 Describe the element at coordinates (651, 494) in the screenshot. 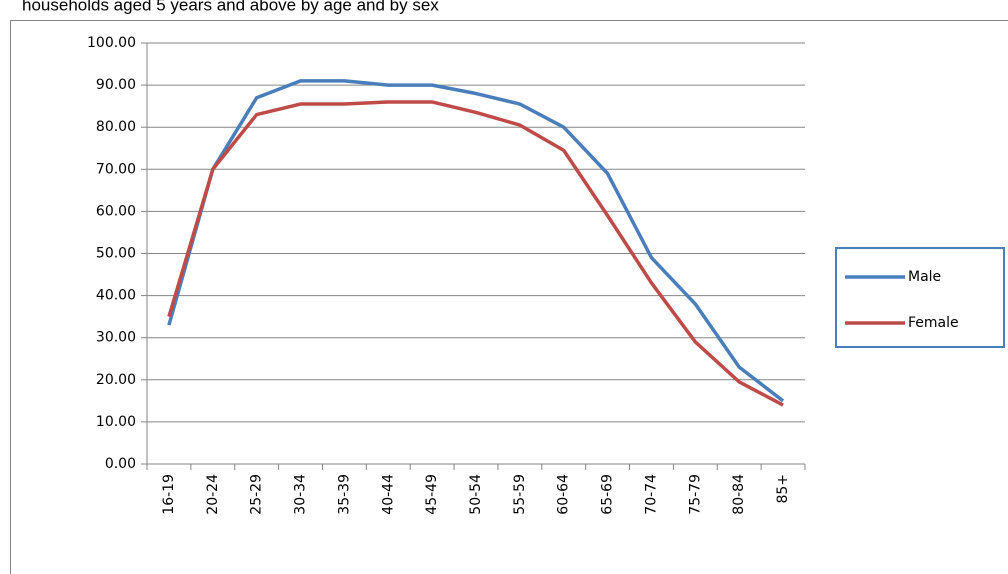

I see `x-tick-label: 70-74` at that location.